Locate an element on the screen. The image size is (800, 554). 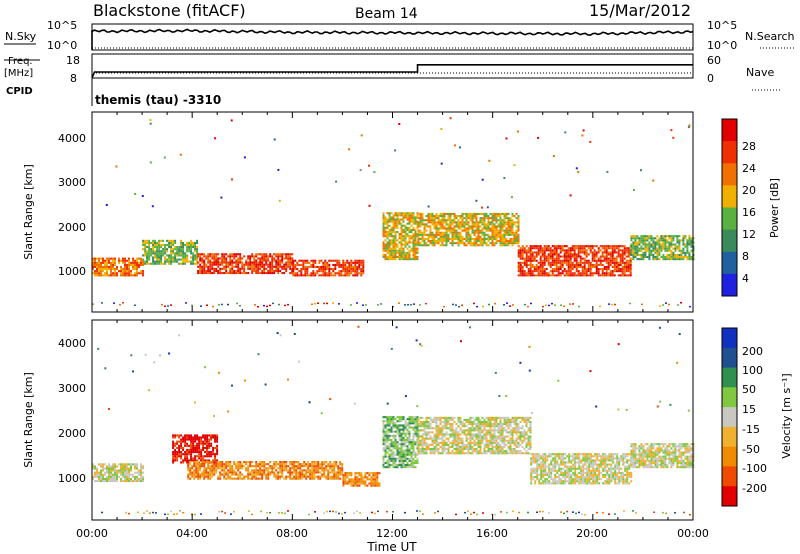
power-cbar-tick-24: 24 is located at coordinates (749, 168).